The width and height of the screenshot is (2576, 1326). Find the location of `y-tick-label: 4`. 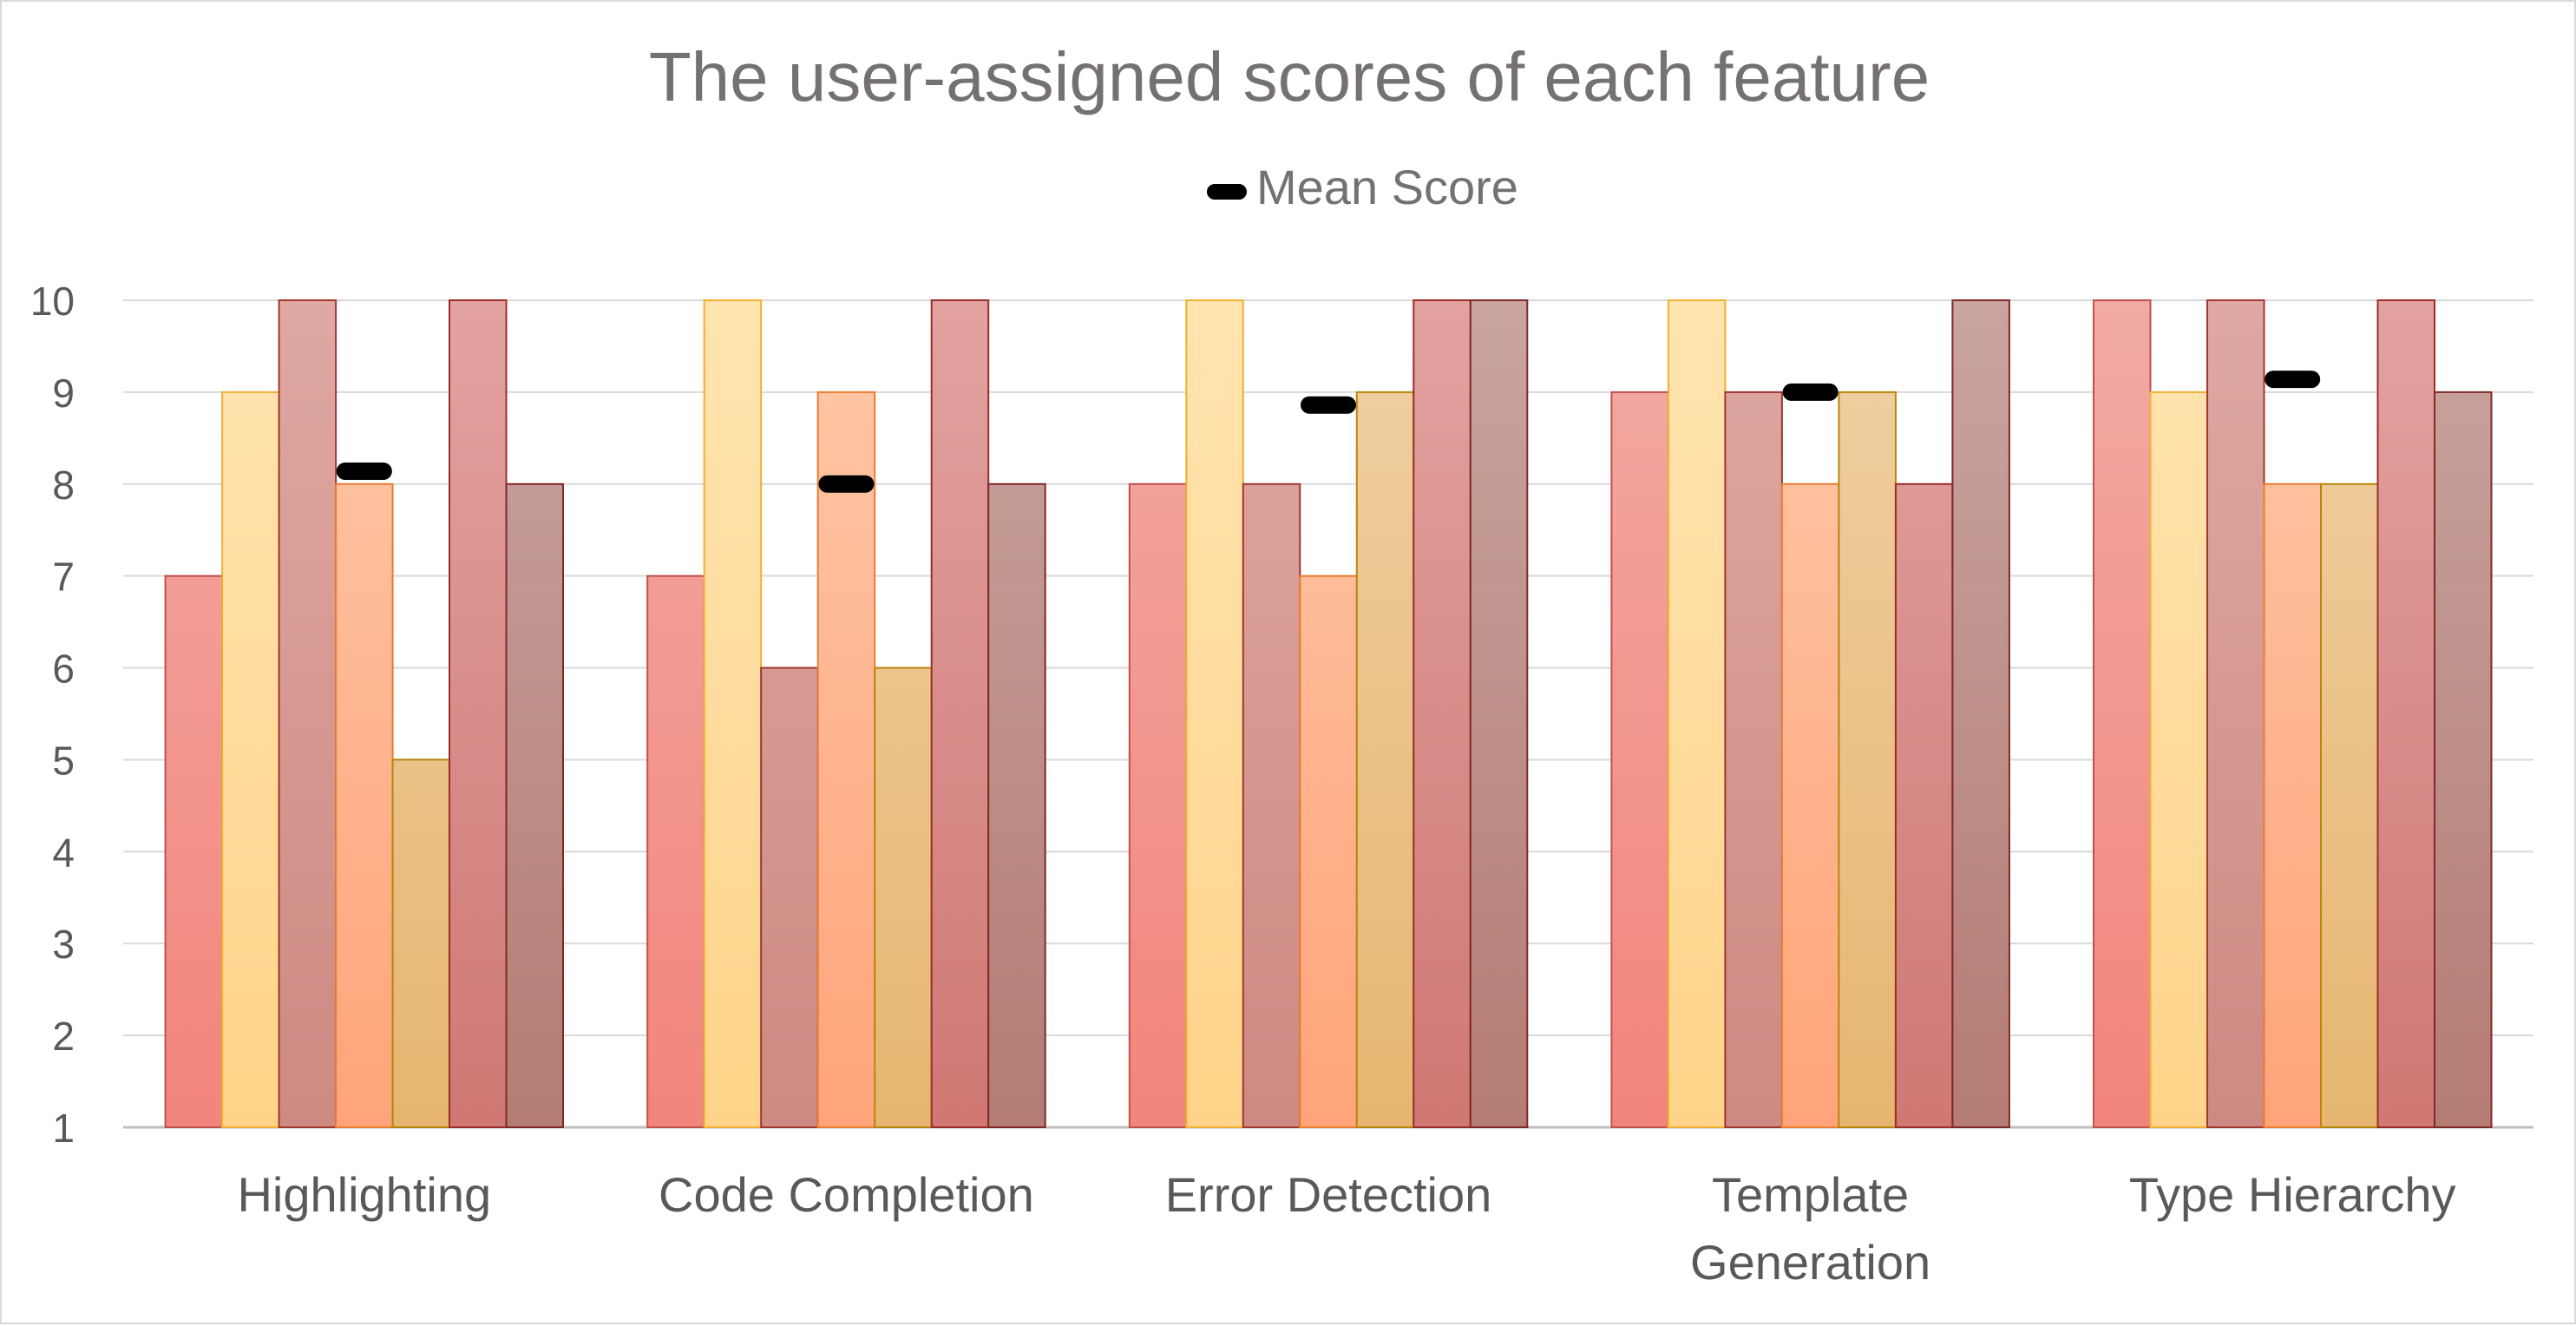

y-tick-label: 4 is located at coordinates (63, 852).